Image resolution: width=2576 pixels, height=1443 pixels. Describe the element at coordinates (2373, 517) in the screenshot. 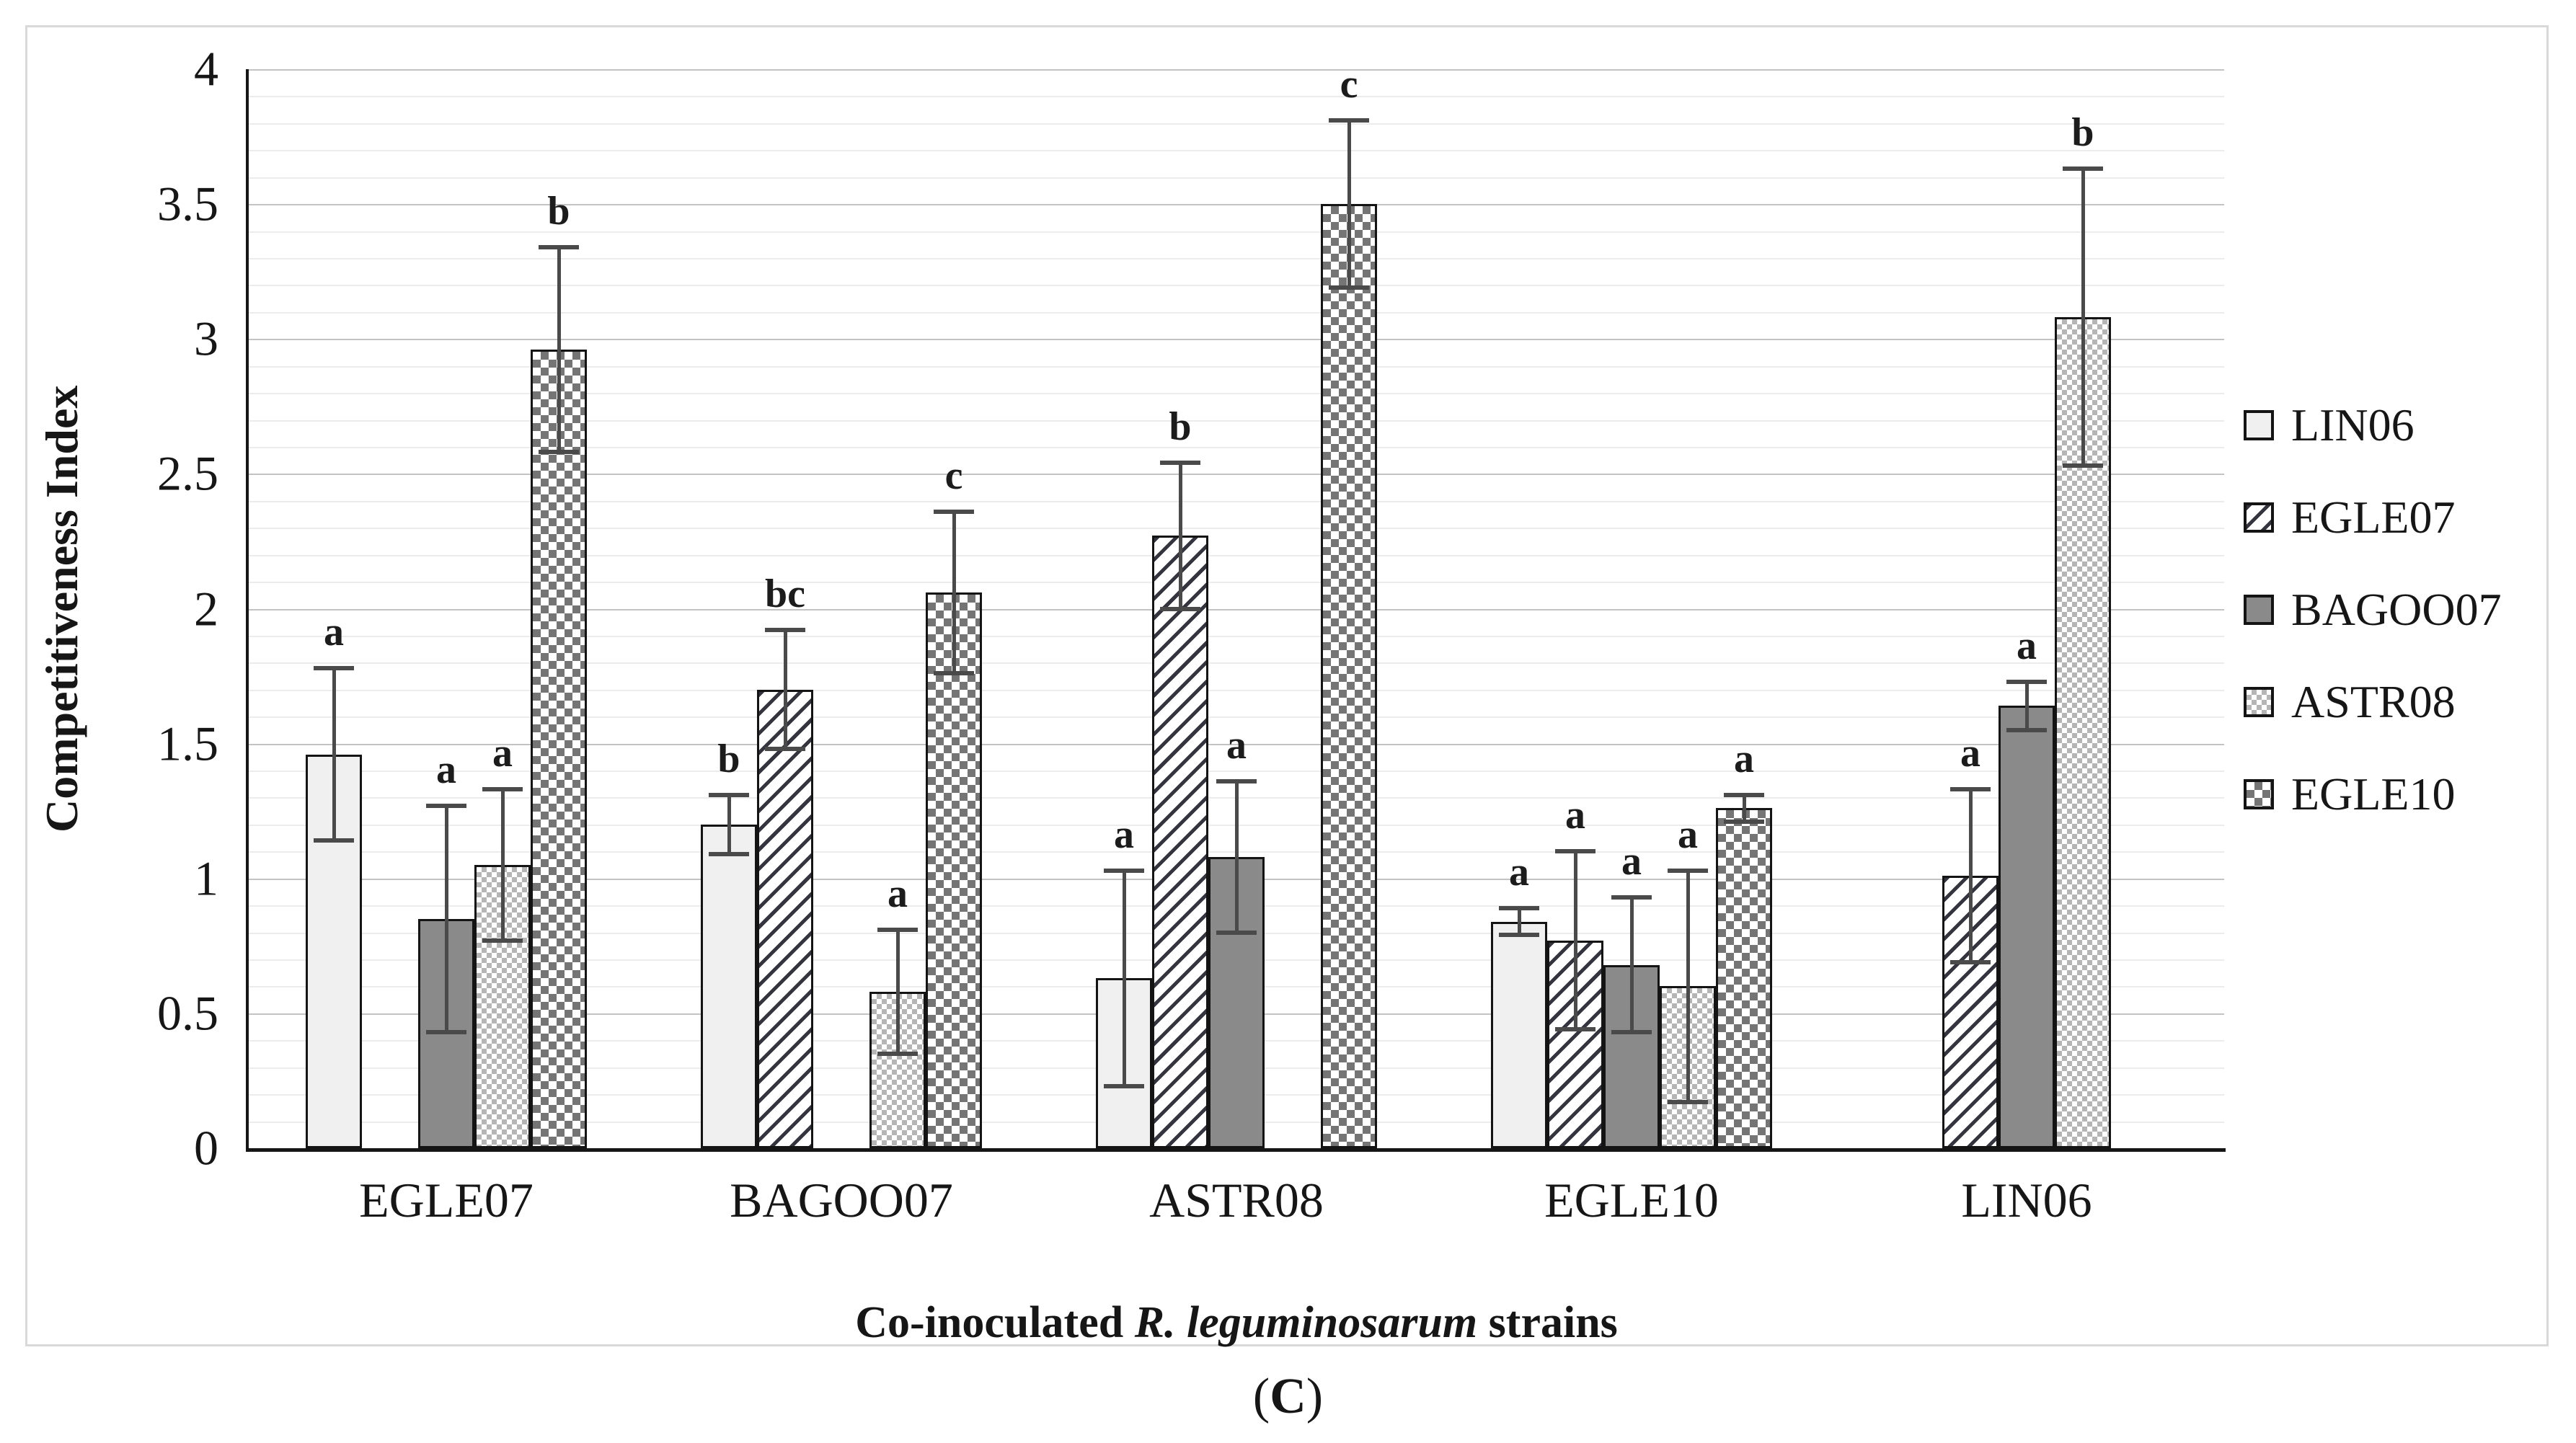

I see `legend-label: EGLE07` at that location.